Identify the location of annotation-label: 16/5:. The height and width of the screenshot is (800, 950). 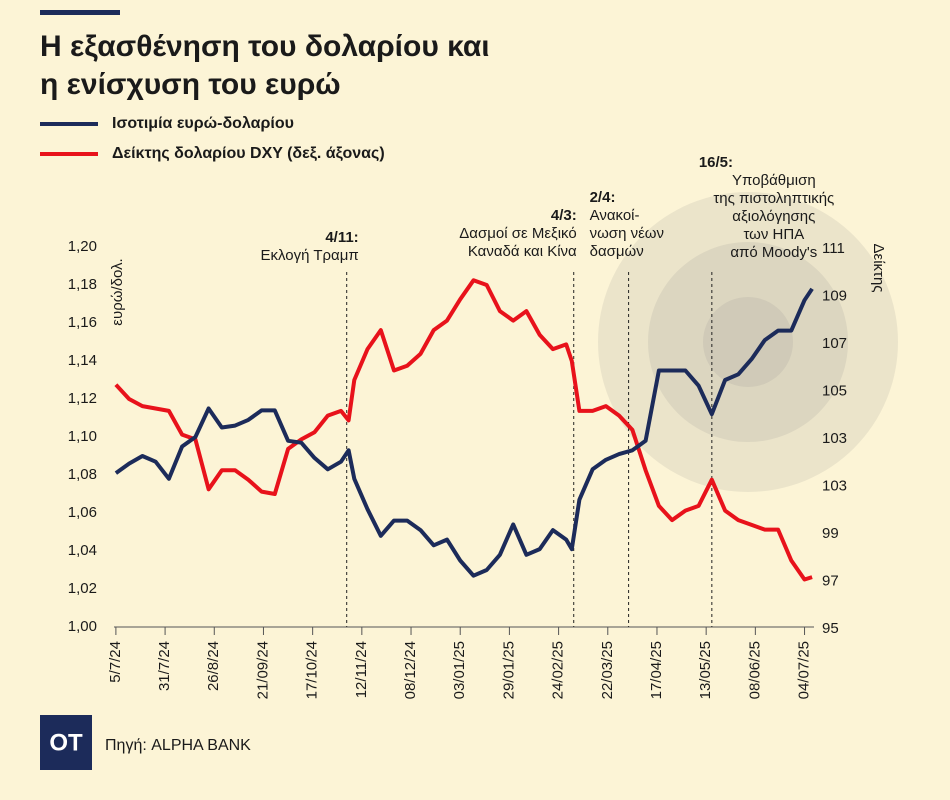
(716, 162).